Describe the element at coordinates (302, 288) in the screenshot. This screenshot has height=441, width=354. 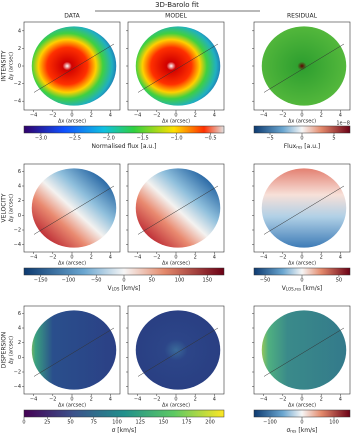
I see `colorbar-label: VLOS,res [km/s]` at that location.